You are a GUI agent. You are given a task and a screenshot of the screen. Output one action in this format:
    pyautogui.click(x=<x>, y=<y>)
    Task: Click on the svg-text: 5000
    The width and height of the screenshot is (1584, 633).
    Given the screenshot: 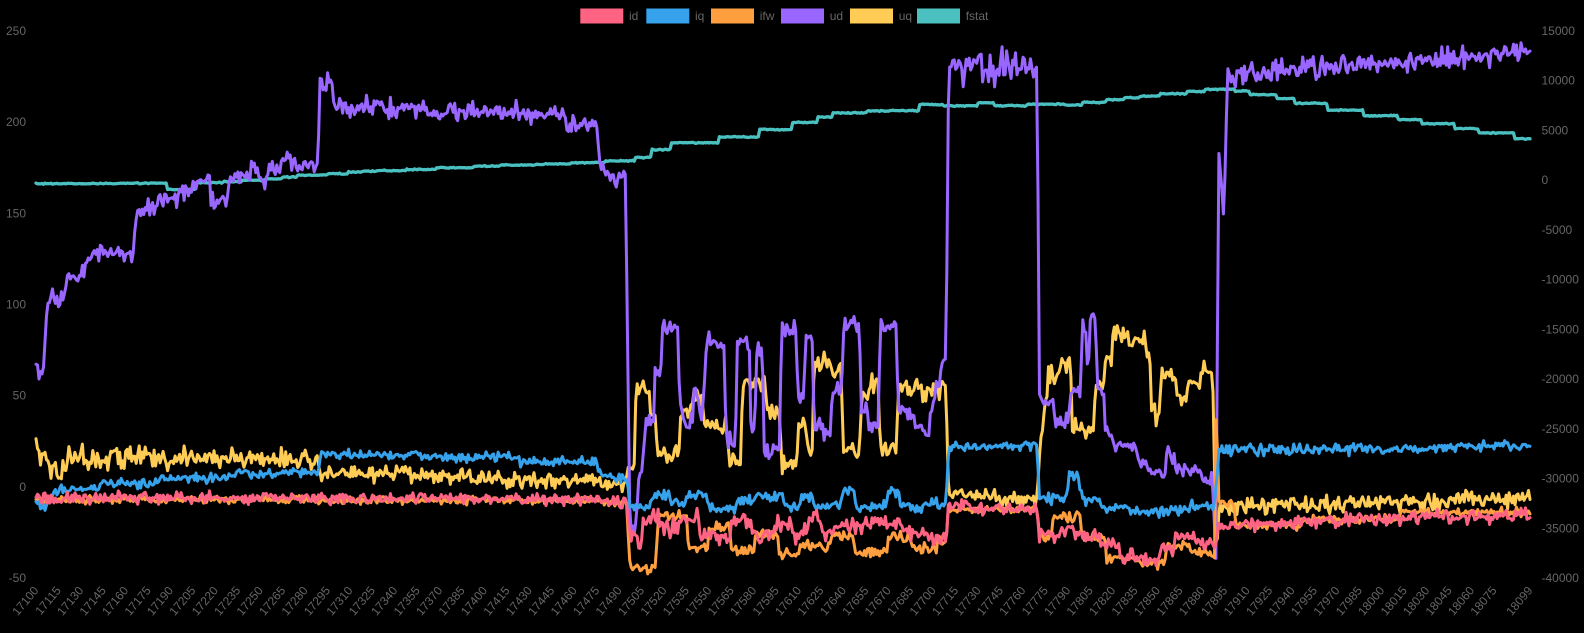 What is the action you would take?
    pyautogui.click(x=1555, y=130)
    